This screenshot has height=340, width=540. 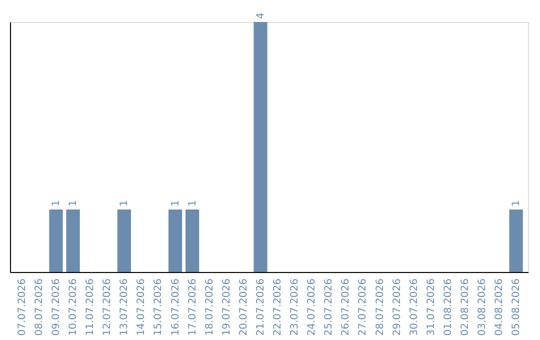 I want to click on x-tick-label: 13.07.2026, so click(x=124, y=307).